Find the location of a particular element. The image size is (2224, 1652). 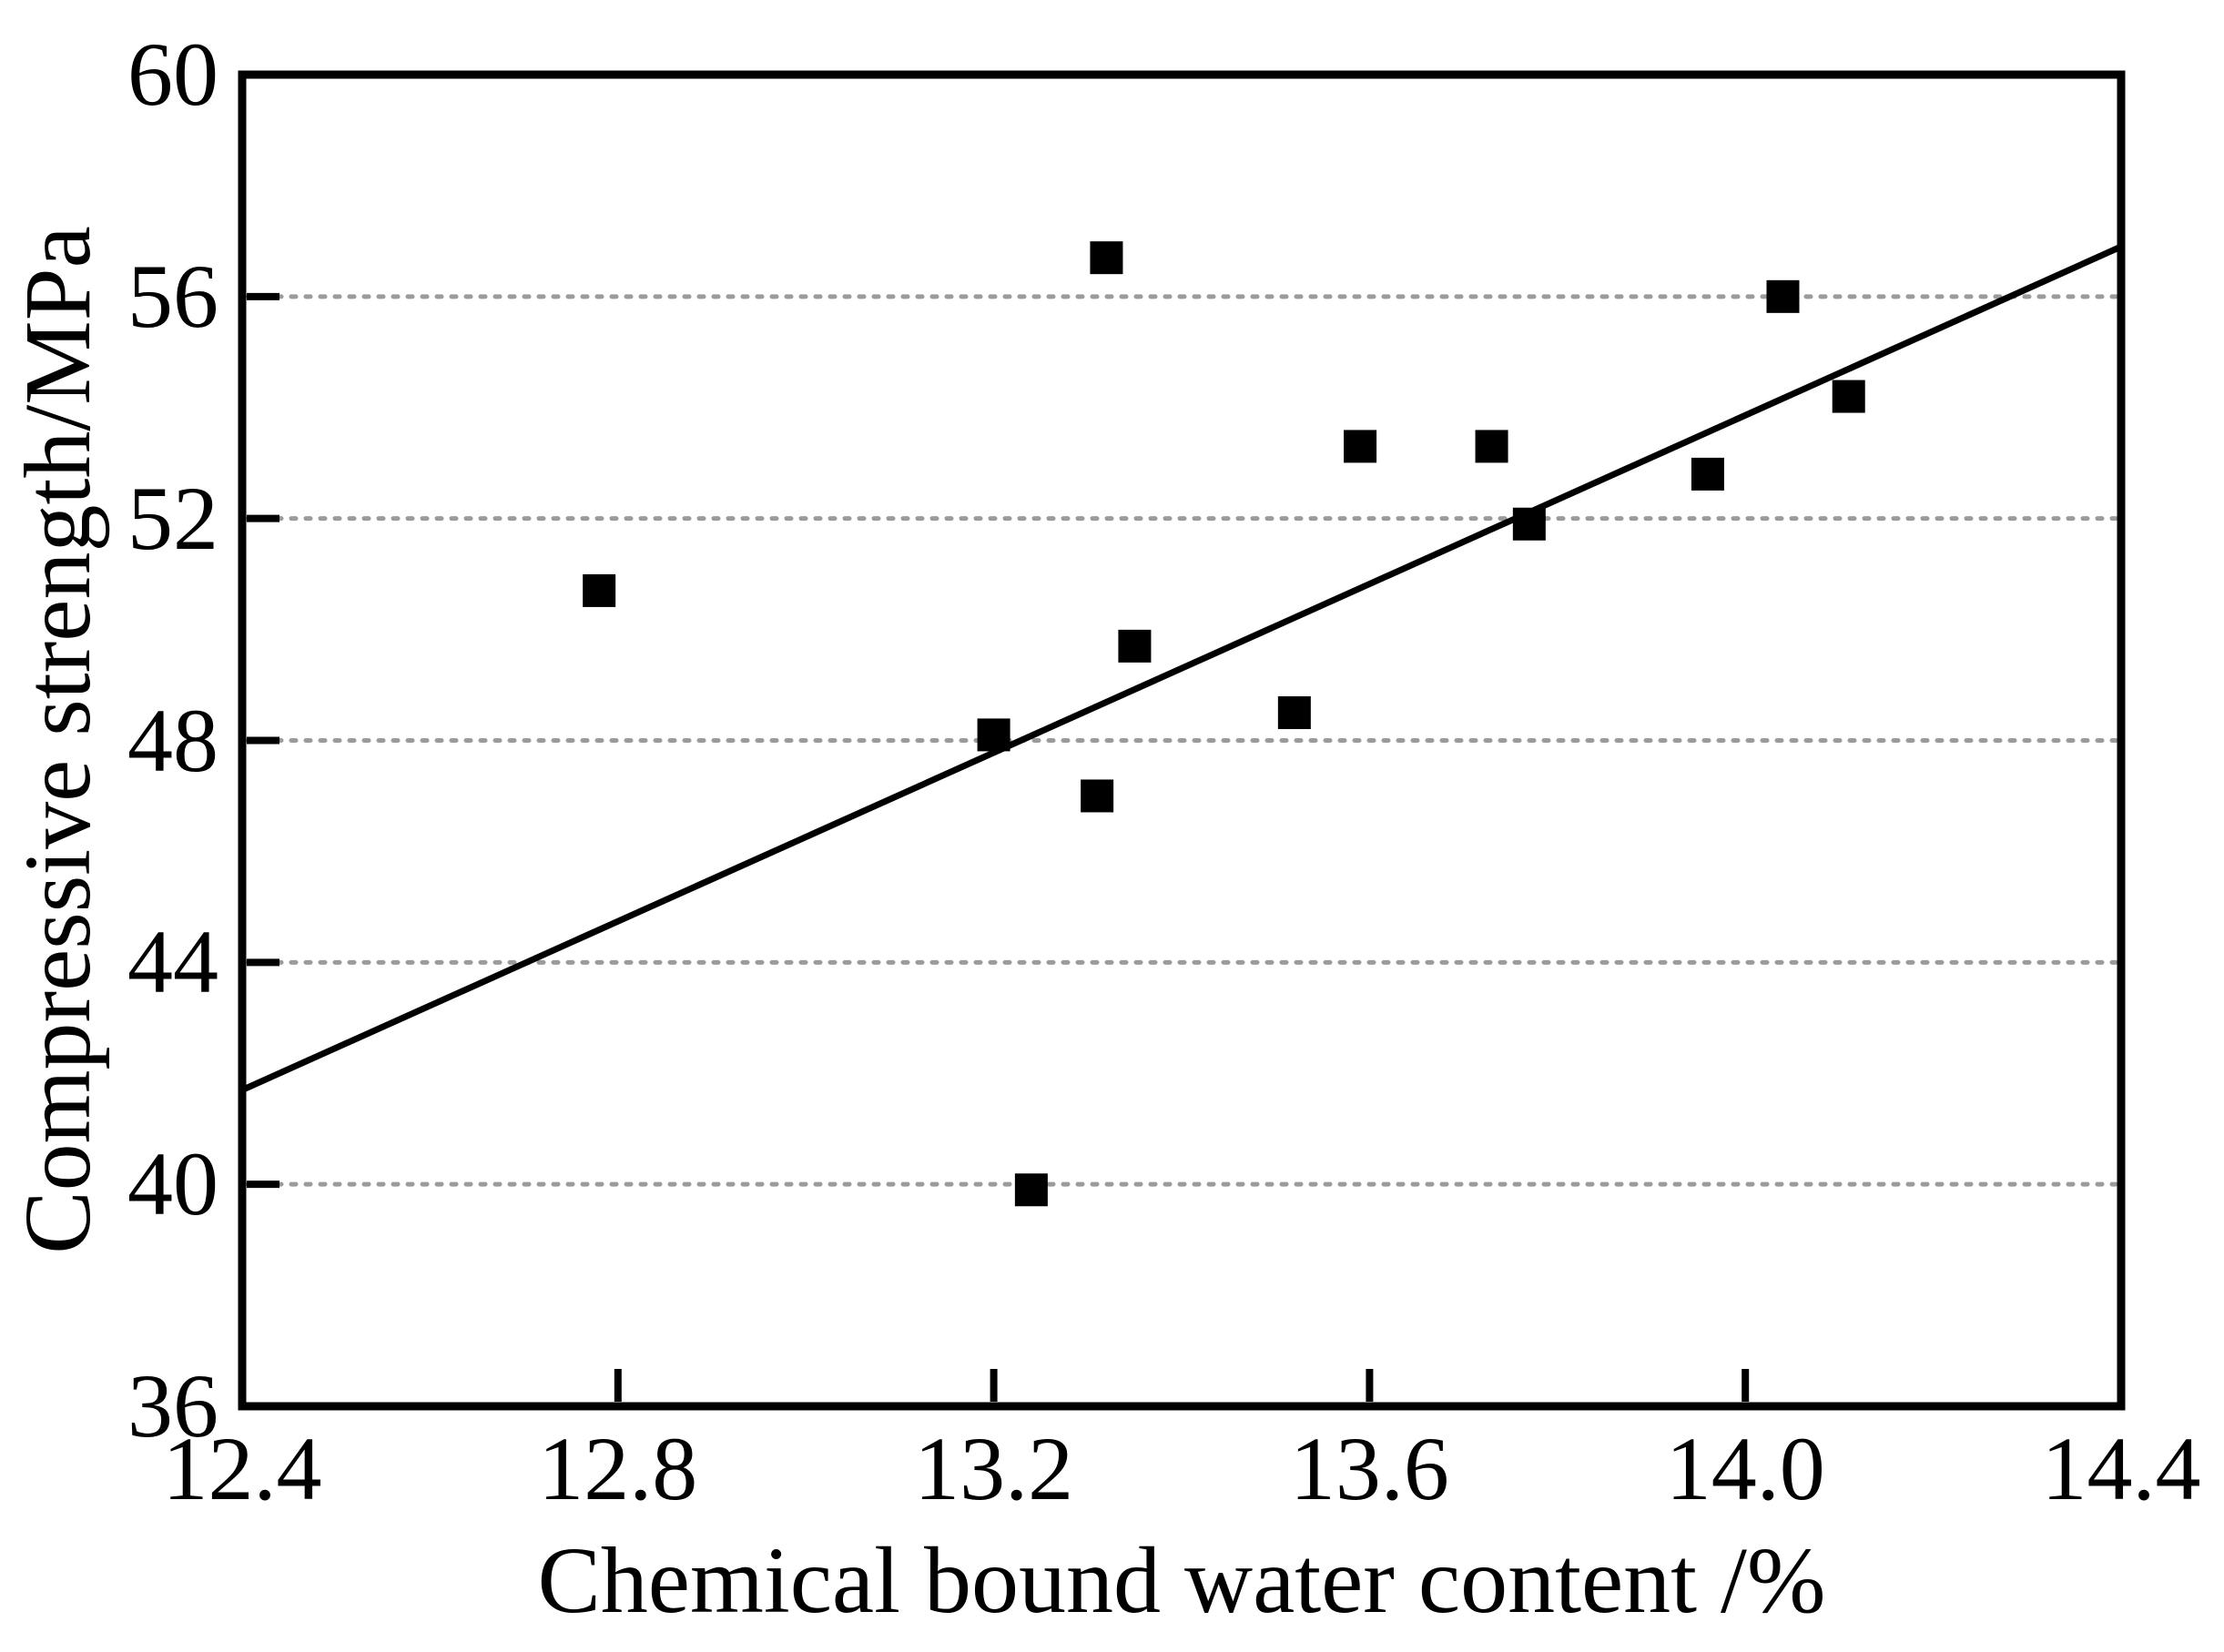

y-tick-label-44: 44 is located at coordinates (172, 962).